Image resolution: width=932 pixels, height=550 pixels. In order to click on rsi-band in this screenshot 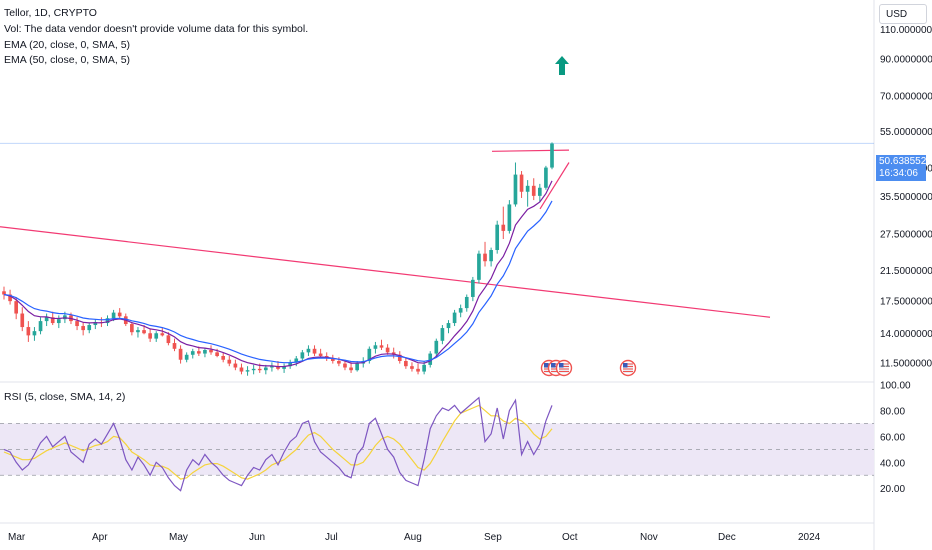, I will do `click(437, 449)`.